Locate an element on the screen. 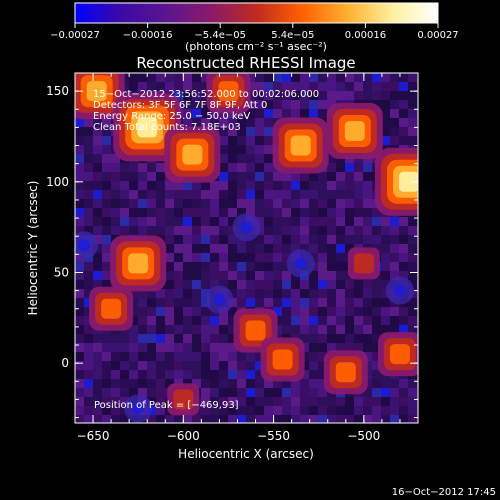  colorbar-gradient is located at coordinates (256, 13).